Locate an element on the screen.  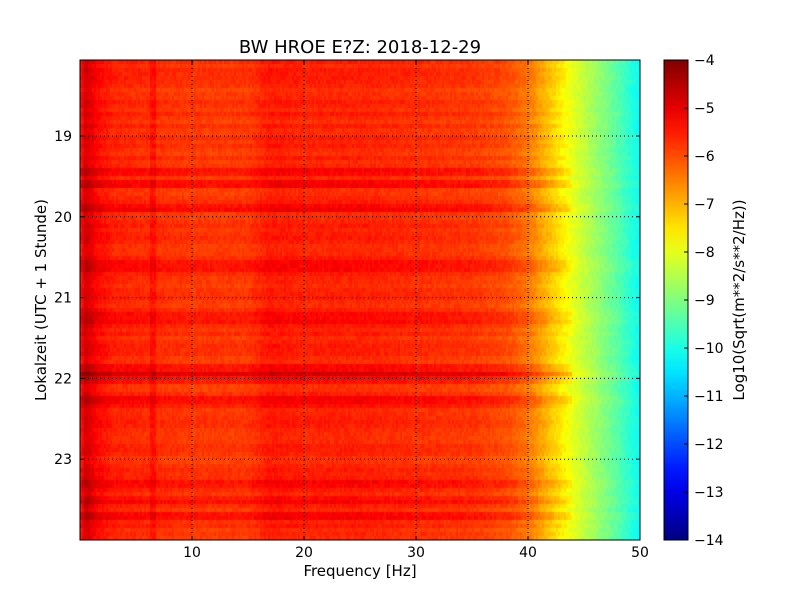
colorbar-tick-label: −13 is located at coordinates (709, 493).